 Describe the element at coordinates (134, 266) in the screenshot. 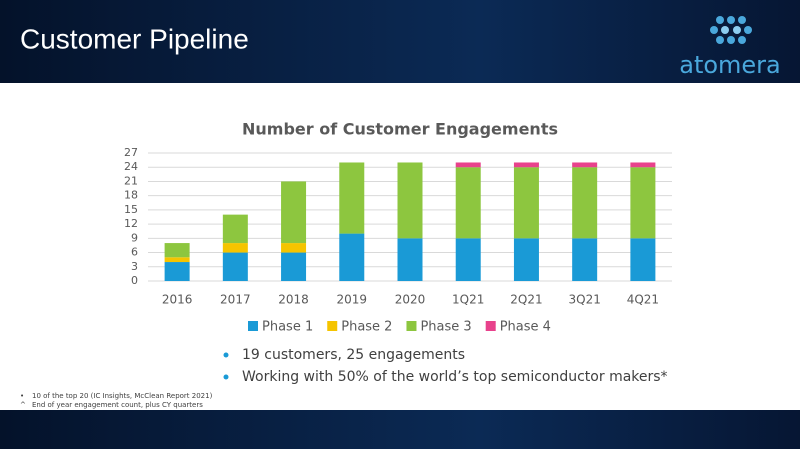

I see `y-tick-label: 3` at that location.